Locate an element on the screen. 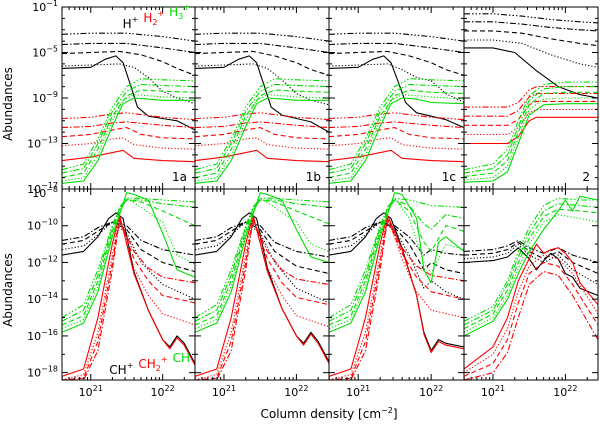  y-tick-label-bottom: 10−8 is located at coordinates (45, 192).